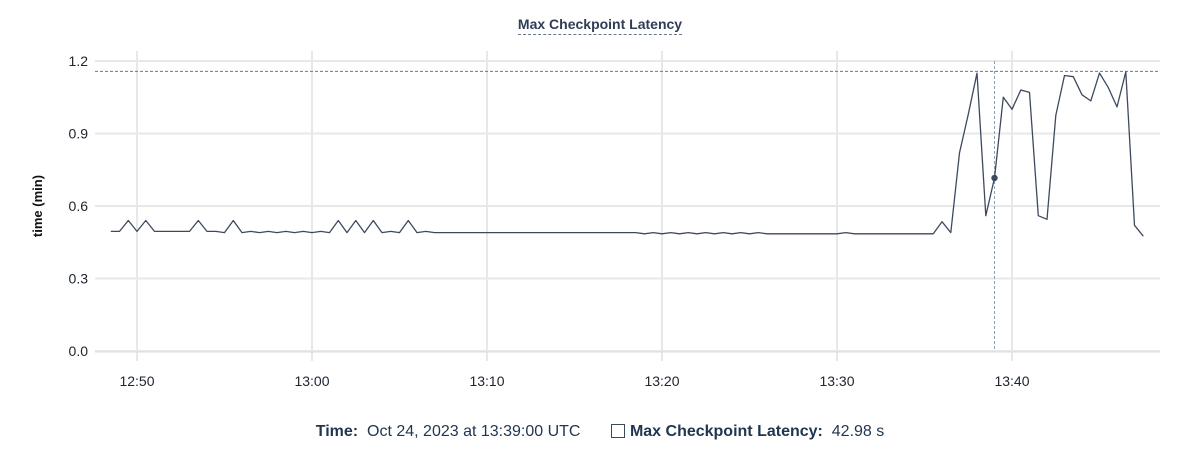 The width and height of the screenshot is (1200, 466). I want to click on x-tick-label: 13:40, so click(1011, 381).